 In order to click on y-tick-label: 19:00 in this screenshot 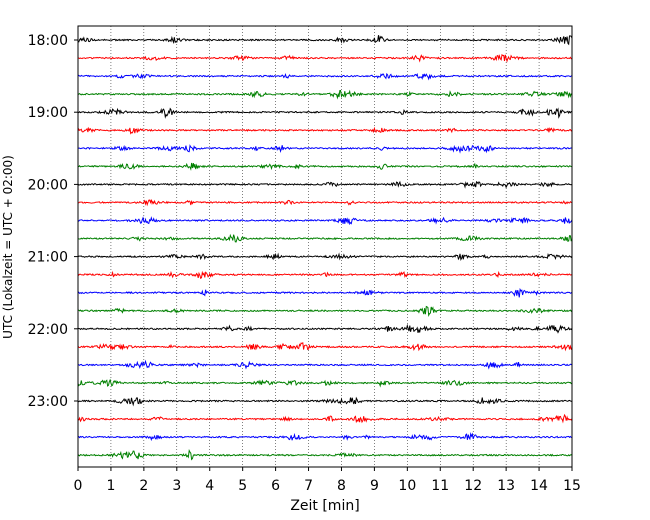, I will do `click(48, 113)`.